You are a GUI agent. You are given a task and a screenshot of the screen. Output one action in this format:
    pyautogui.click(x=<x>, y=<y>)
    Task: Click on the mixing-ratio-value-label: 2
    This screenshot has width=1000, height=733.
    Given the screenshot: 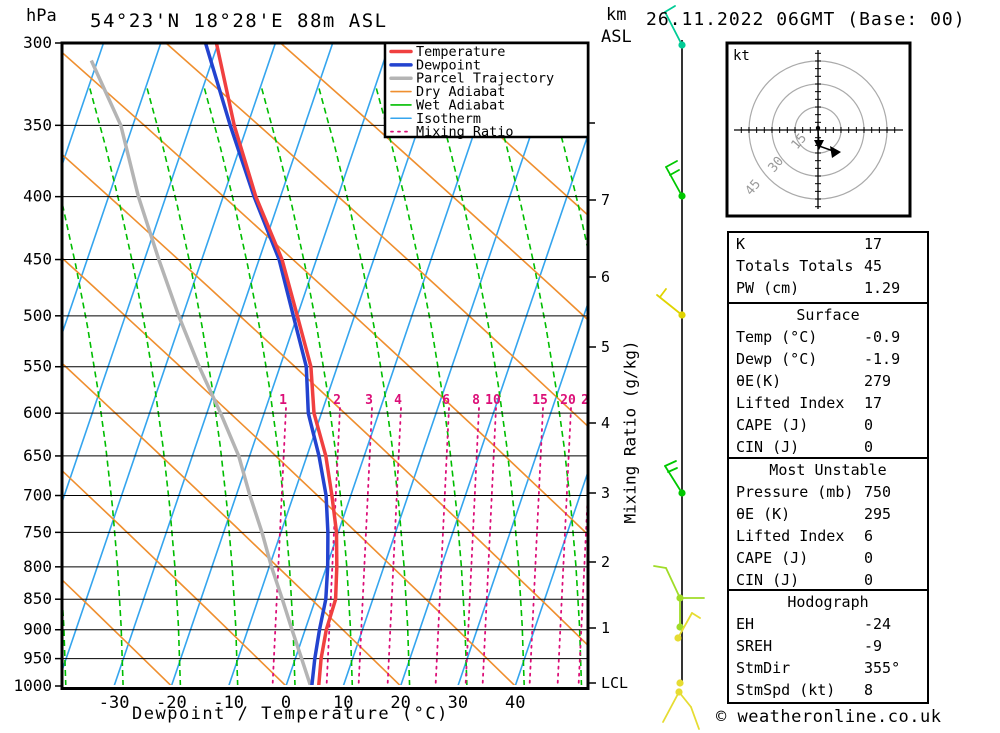 What is the action you would take?
    pyautogui.click(x=337, y=400)
    